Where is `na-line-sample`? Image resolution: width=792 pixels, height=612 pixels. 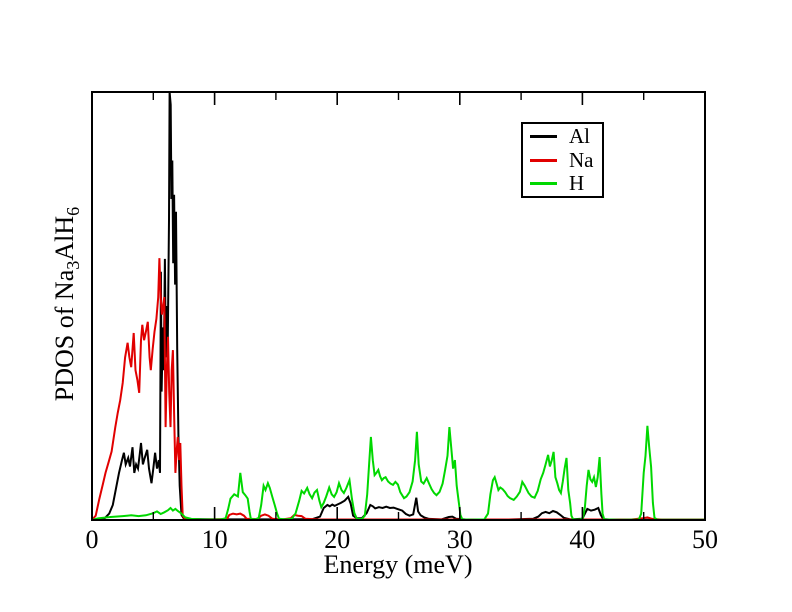 na-line-sample is located at coordinates (543, 160).